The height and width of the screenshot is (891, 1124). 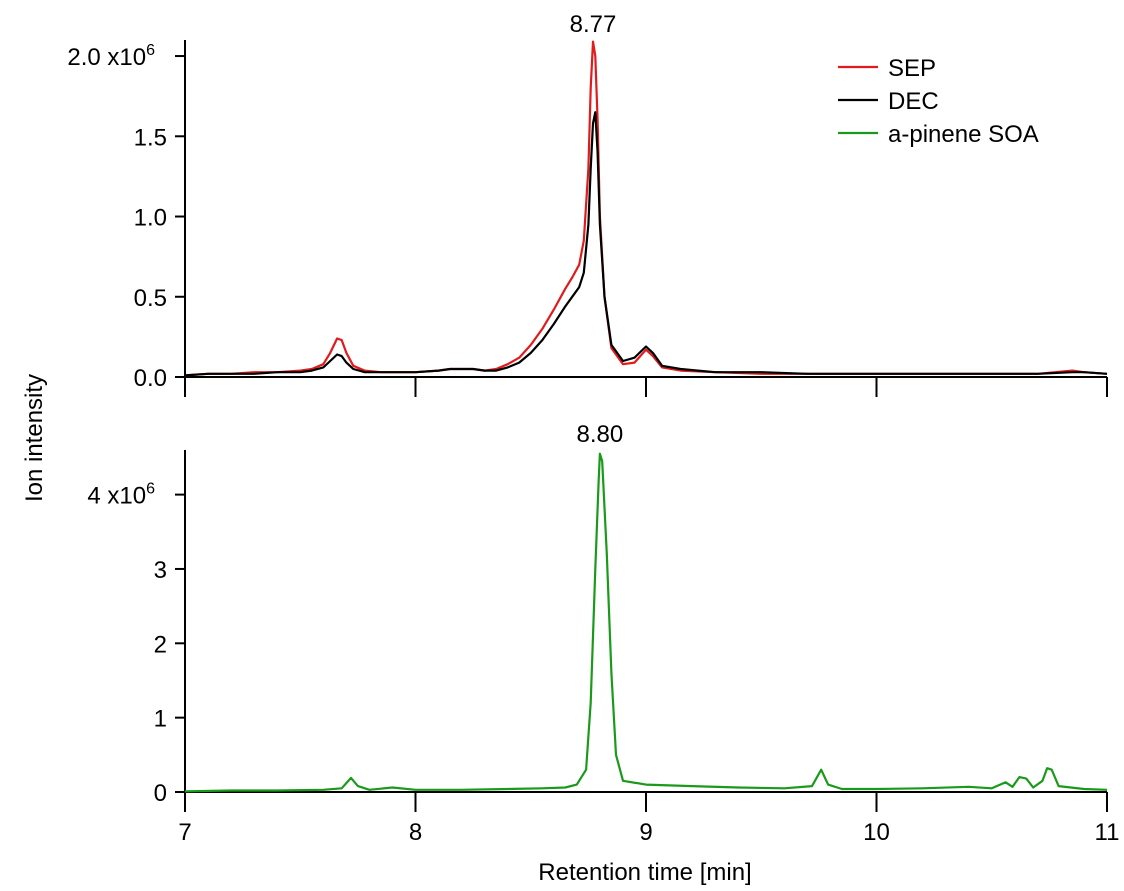 I want to click on y-tick-label: 4 x106, so click(x=121, y=495).